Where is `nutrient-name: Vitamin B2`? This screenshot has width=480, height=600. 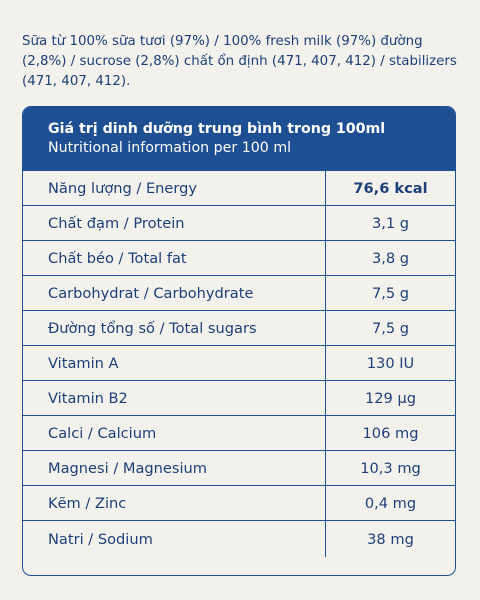 nutrient-name: Vitamin B2 is located at coordinates (174, 398).